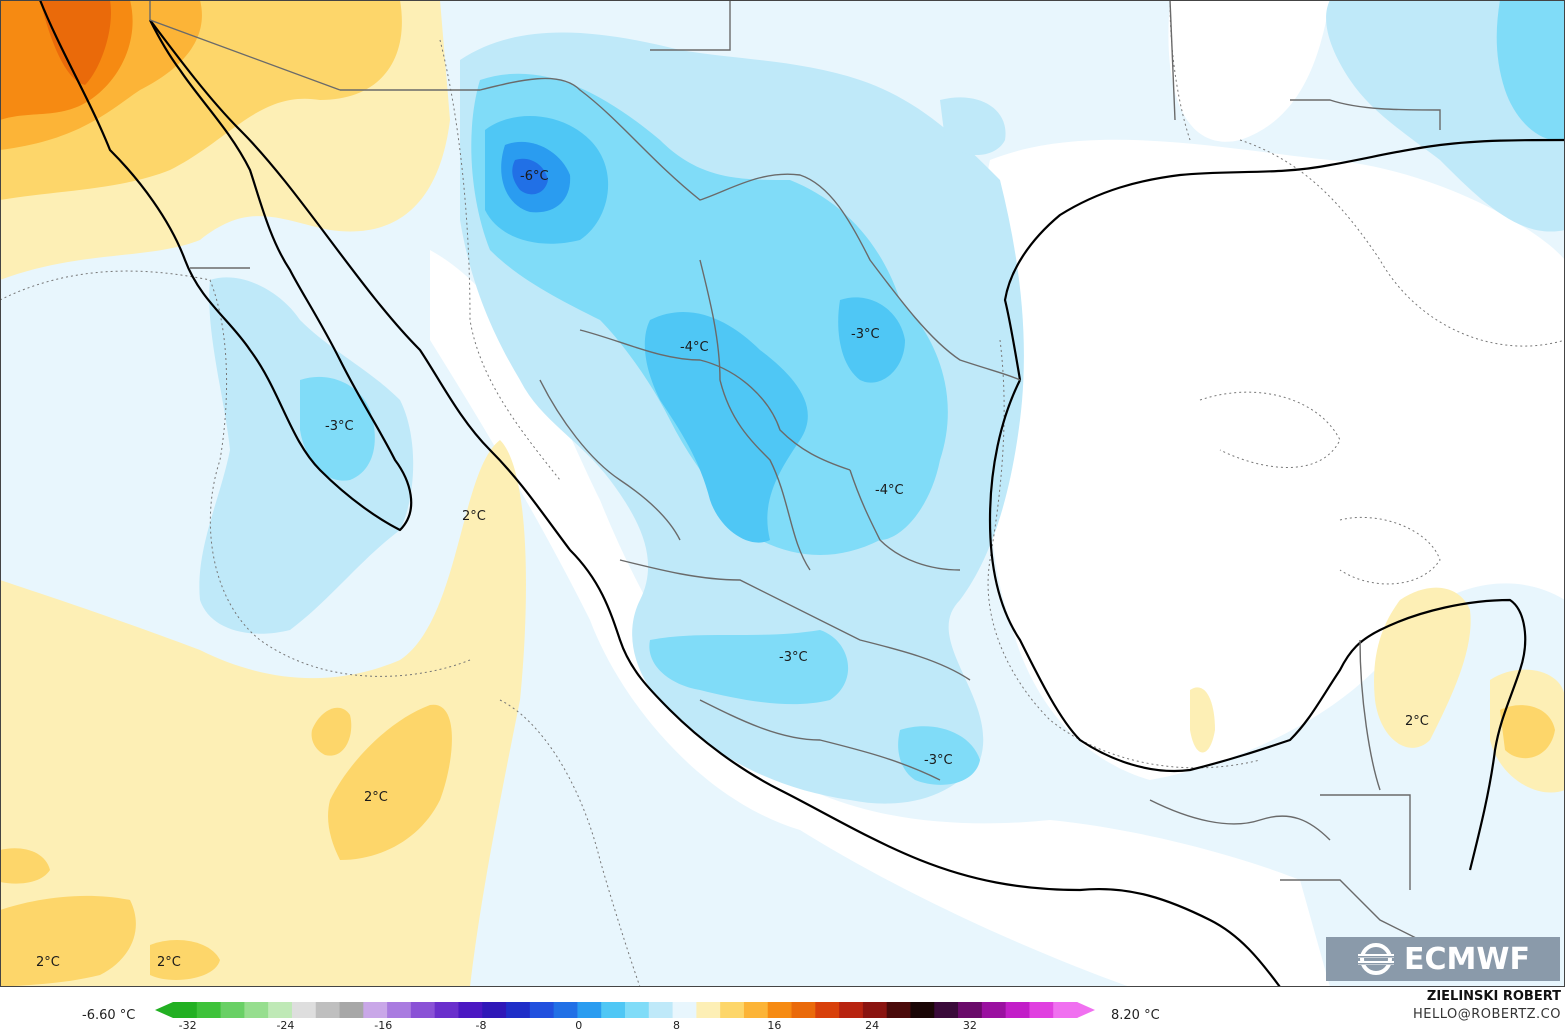 The image size is (1565, 1035). Describe the element at coordinates (1527, 732) in the screenshot. I see `warm-caribbean-mid` at that location.